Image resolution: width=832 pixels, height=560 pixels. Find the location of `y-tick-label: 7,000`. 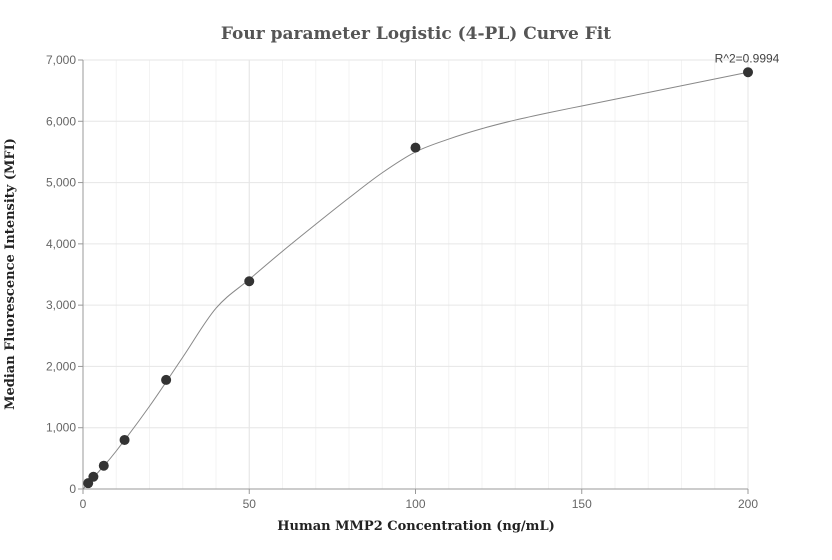

y-tick-label: 7,000 is located at coordinates (61, 60).